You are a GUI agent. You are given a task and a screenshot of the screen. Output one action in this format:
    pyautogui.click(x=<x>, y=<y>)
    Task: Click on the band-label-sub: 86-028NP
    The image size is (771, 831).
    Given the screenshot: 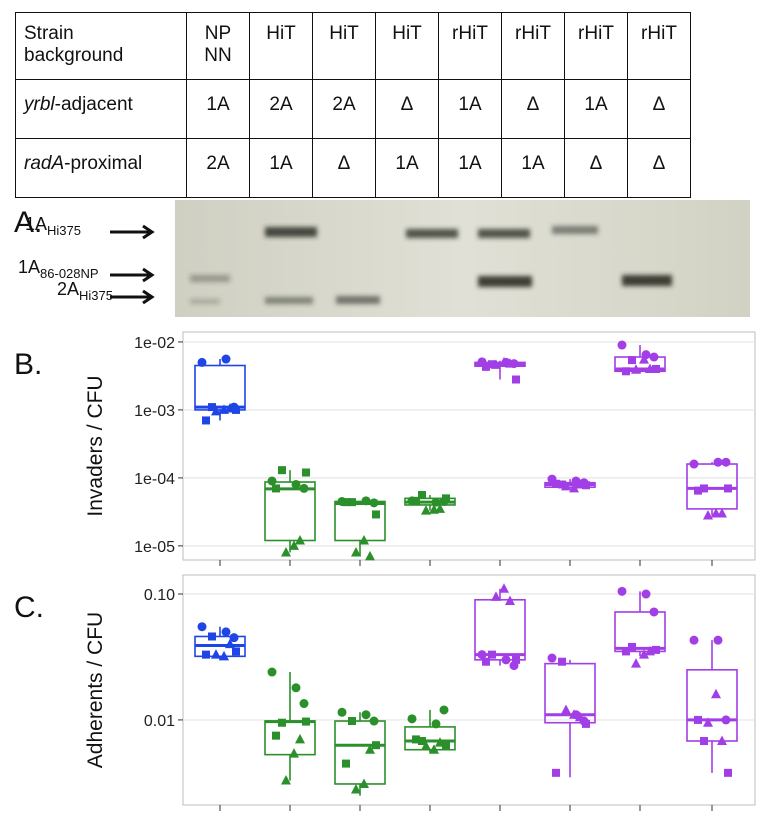 What is the action you would take?
    pyautogui.click(x=69, y=273)
    